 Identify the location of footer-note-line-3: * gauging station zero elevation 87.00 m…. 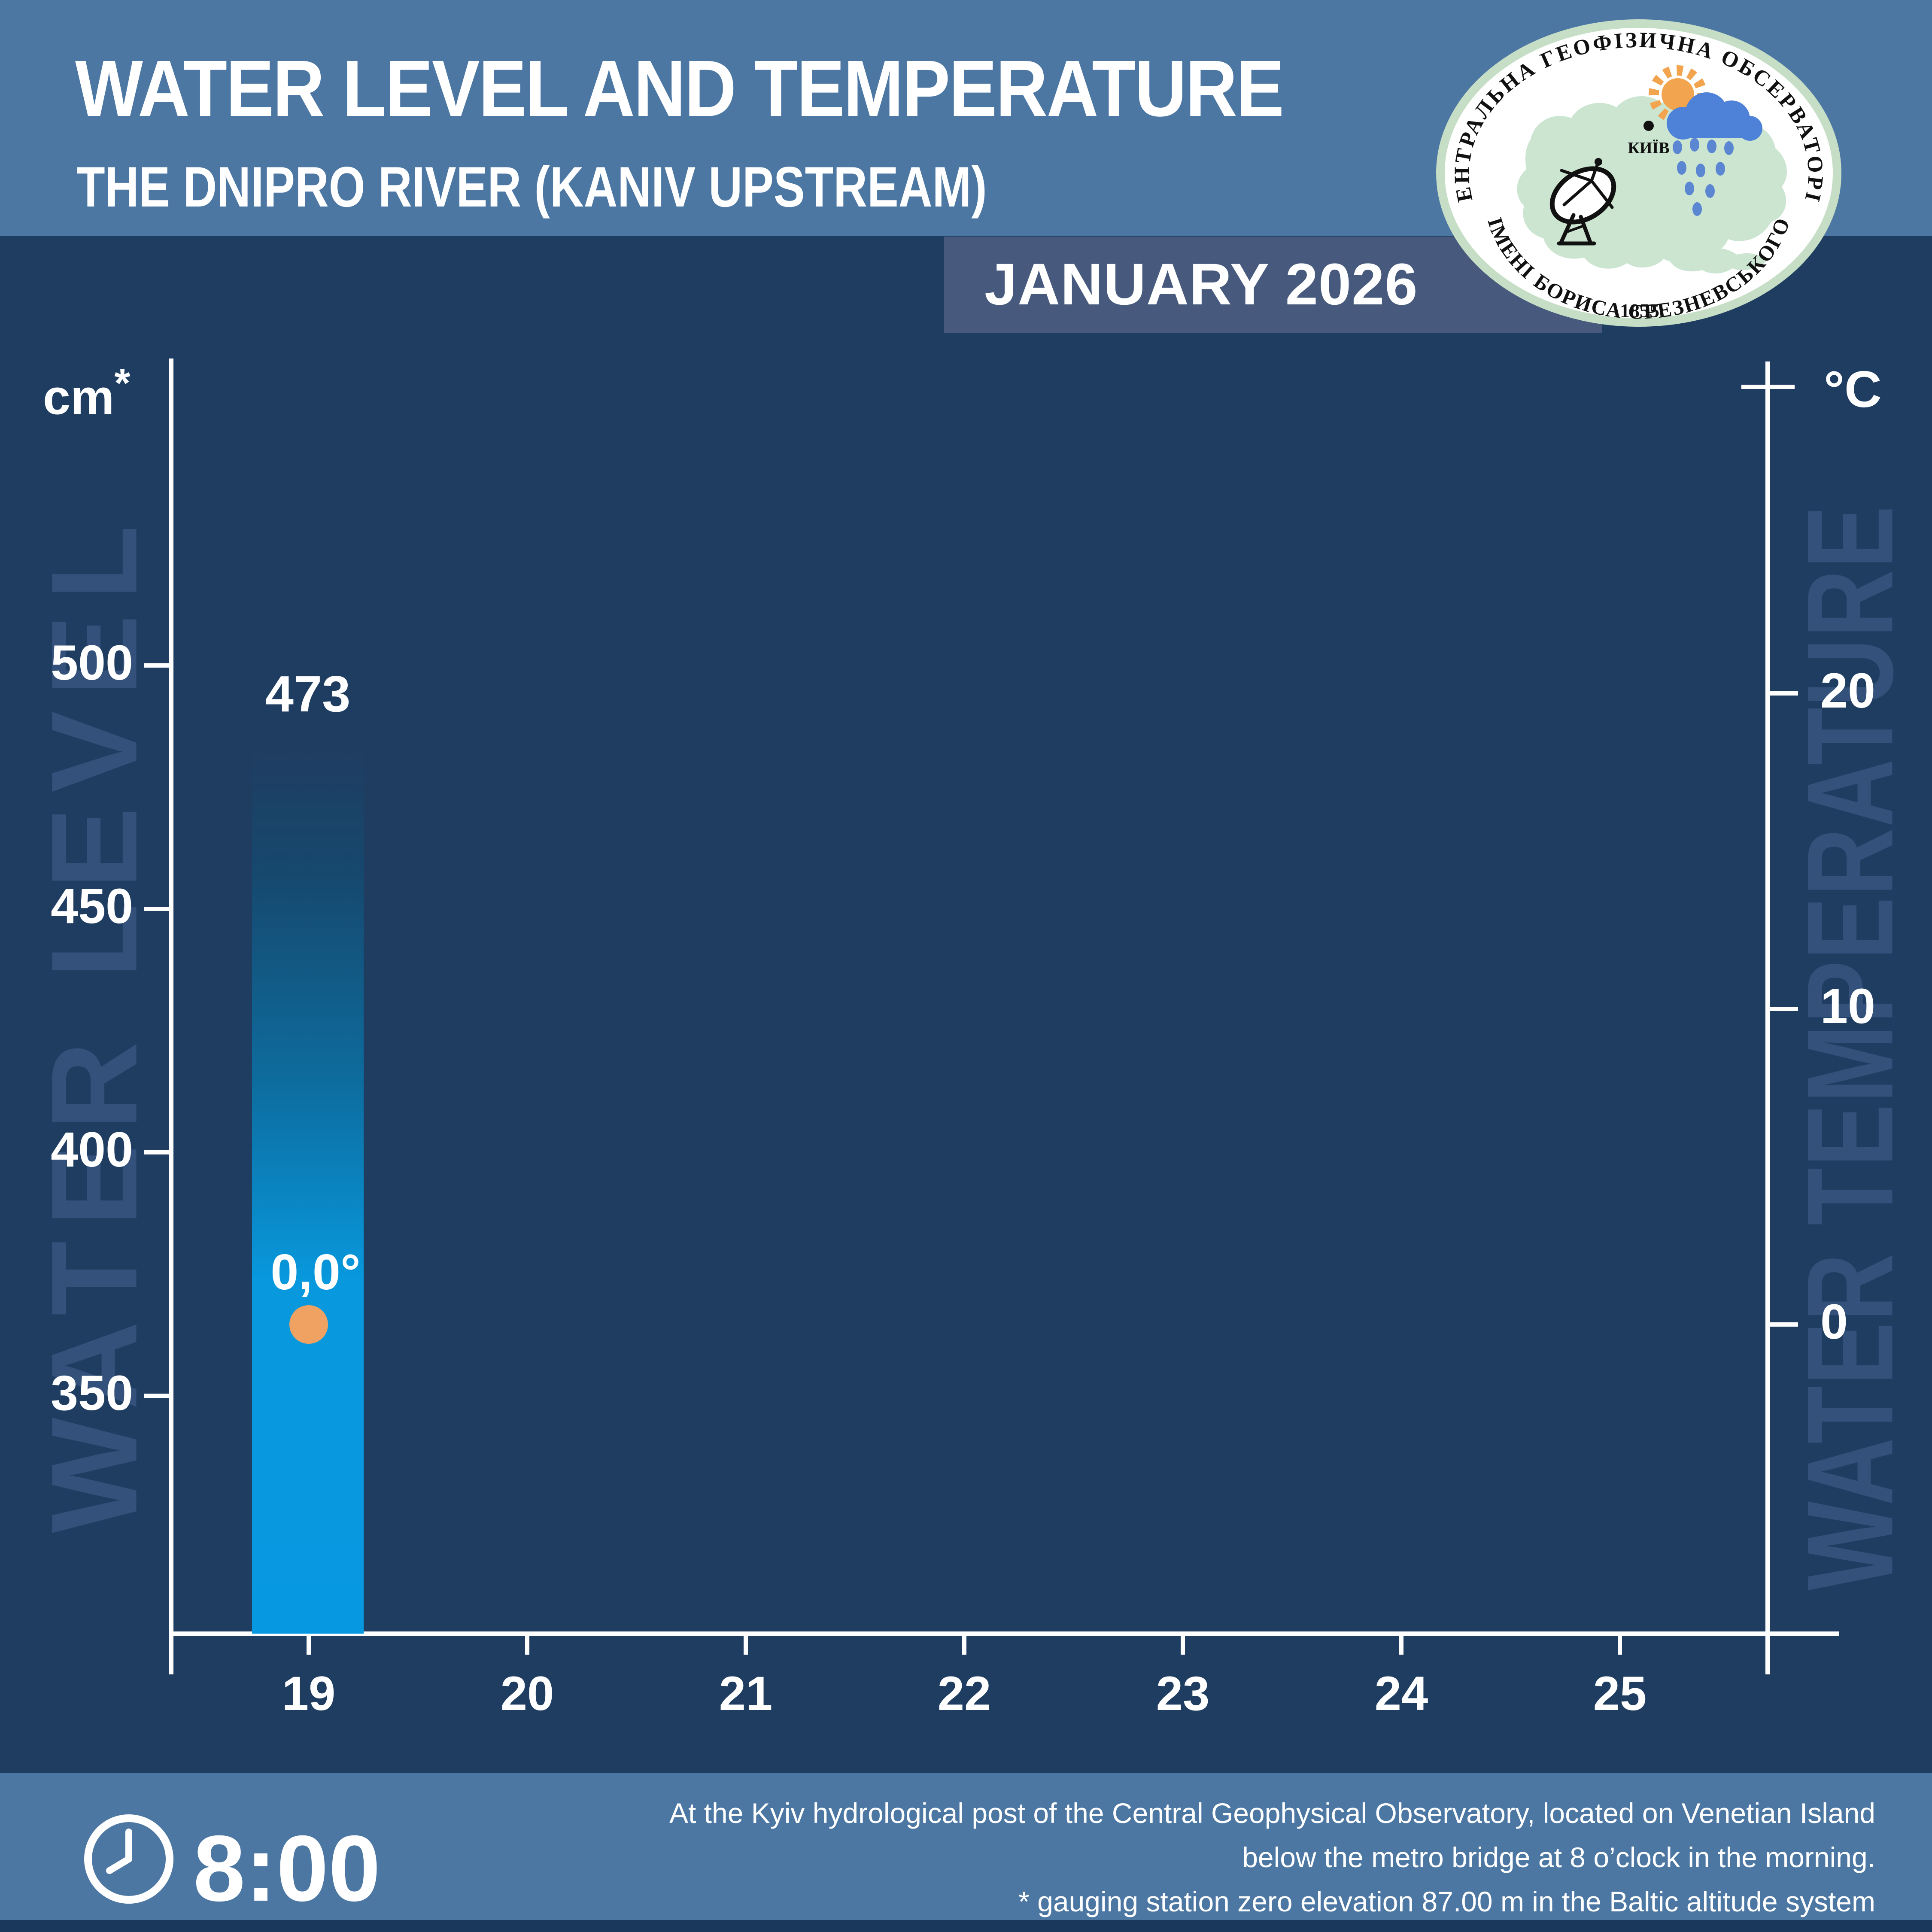
(1447, 1902).